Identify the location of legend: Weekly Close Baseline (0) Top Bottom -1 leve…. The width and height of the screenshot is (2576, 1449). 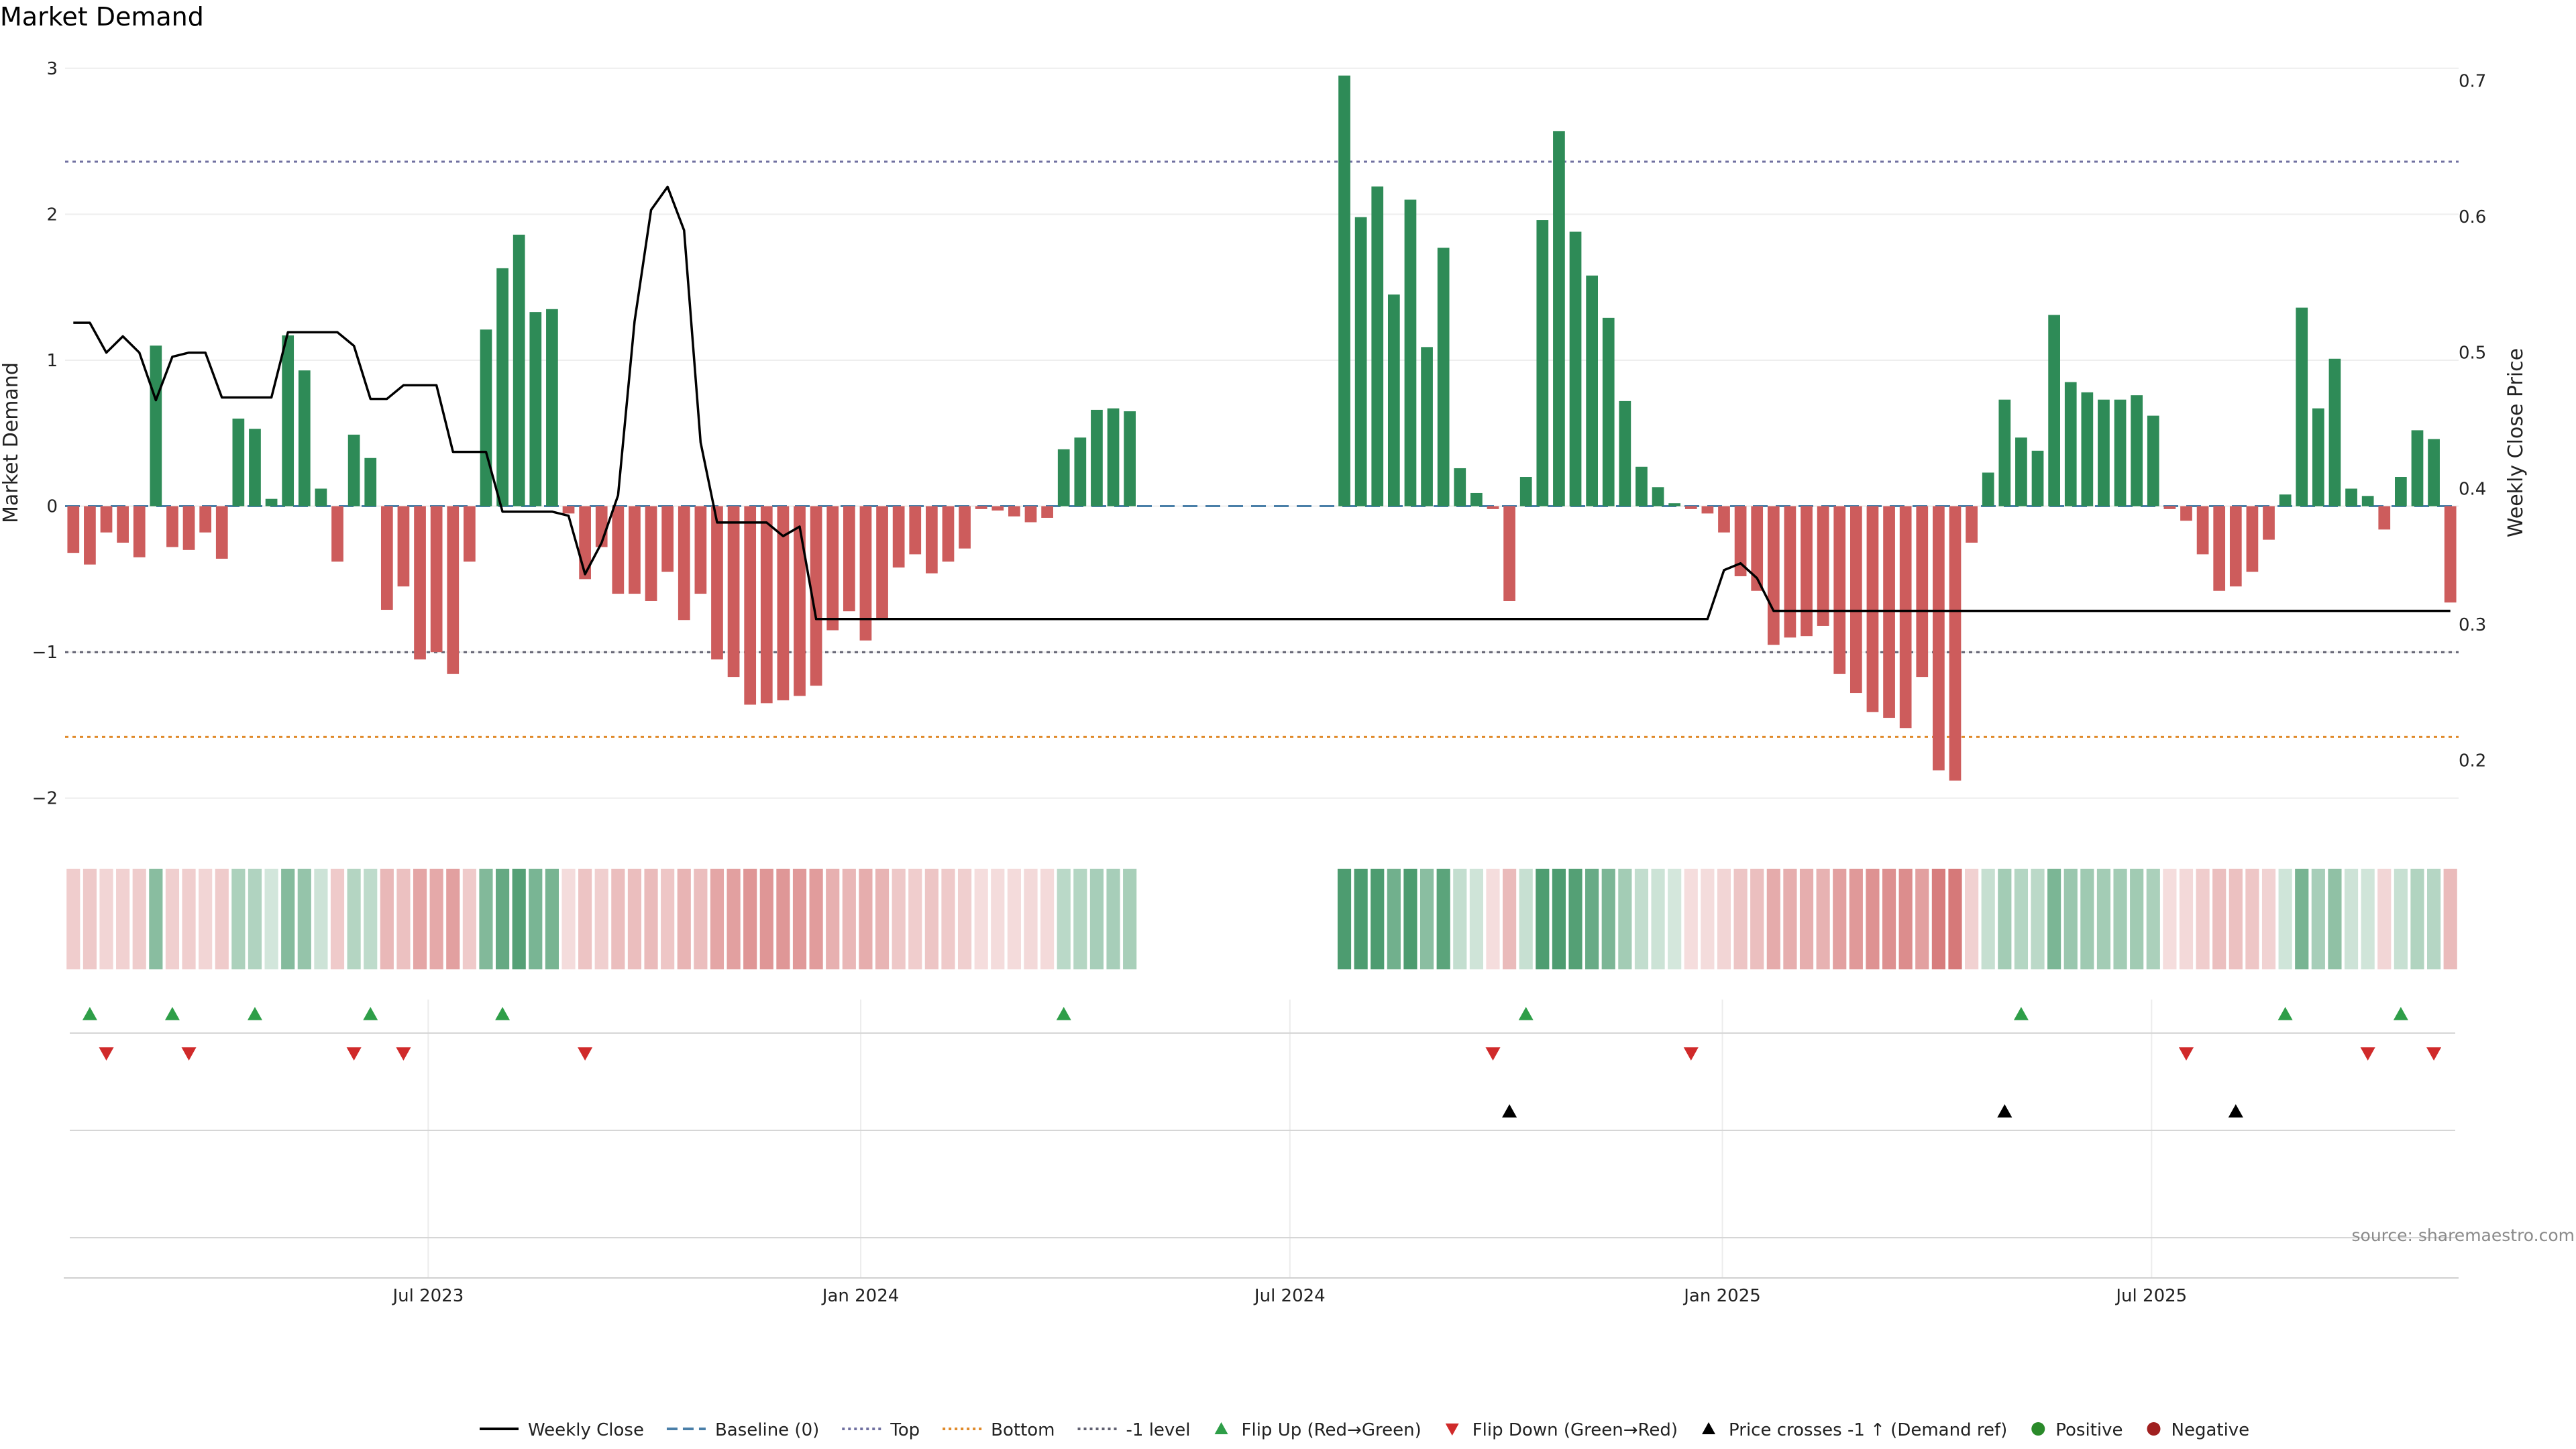
(1364, 1430).